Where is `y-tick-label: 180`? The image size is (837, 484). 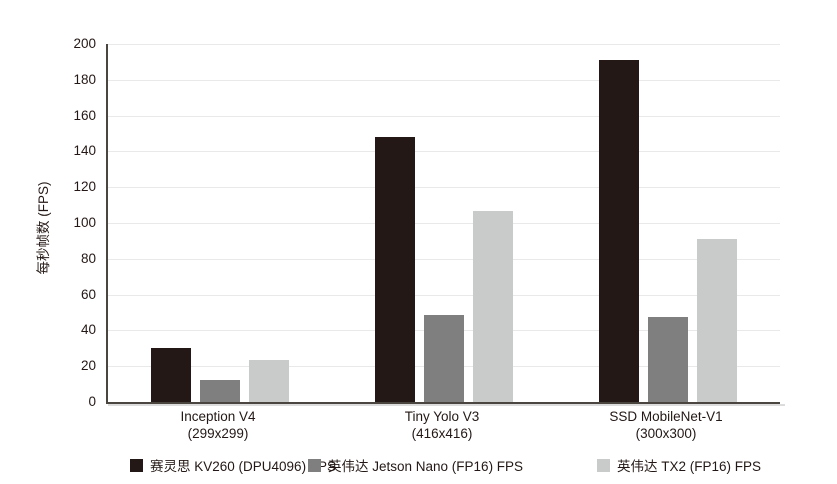
y-tick-label: 180 is located at coordinates (84, 79).